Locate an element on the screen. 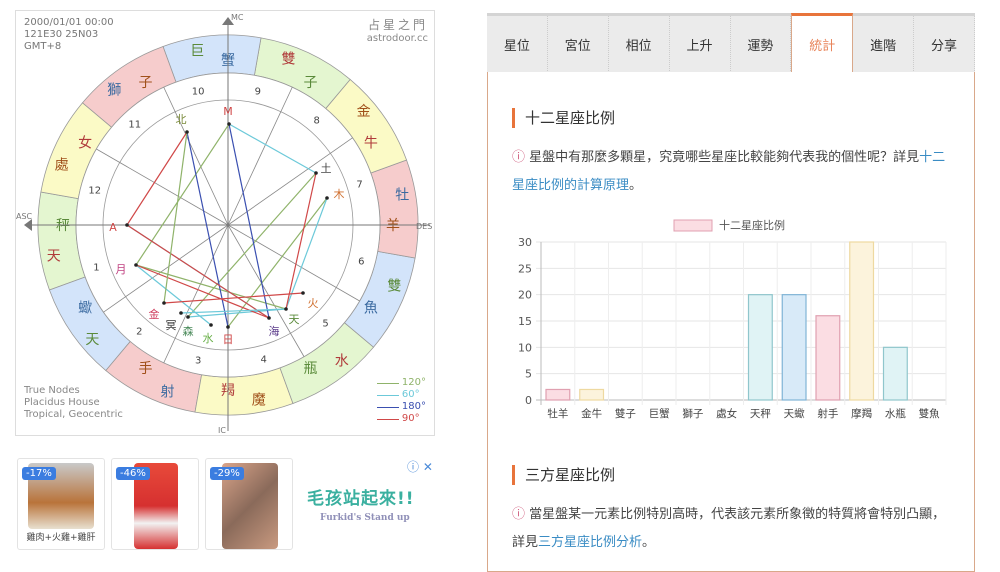  planet-glyph: 冥 is located at coordinates (171, 325).